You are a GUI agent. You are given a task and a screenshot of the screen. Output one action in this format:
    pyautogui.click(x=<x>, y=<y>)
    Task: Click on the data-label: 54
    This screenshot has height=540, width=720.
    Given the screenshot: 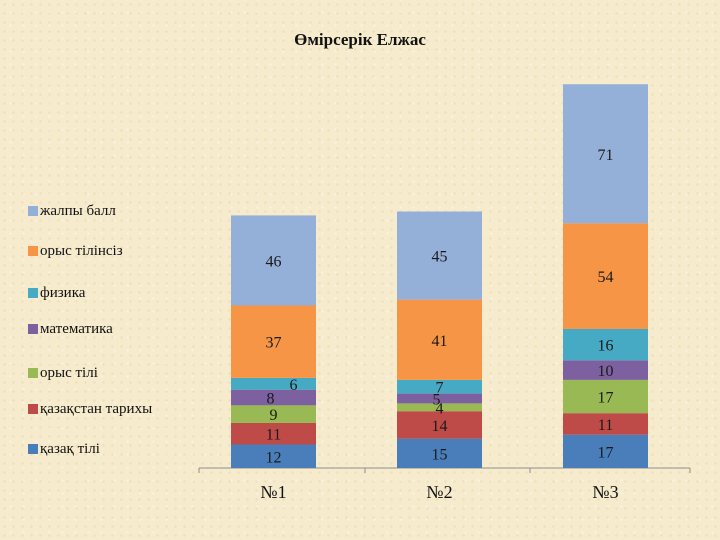 What is the action you would take?
    pyautogui.click(x=606, y=277)
    